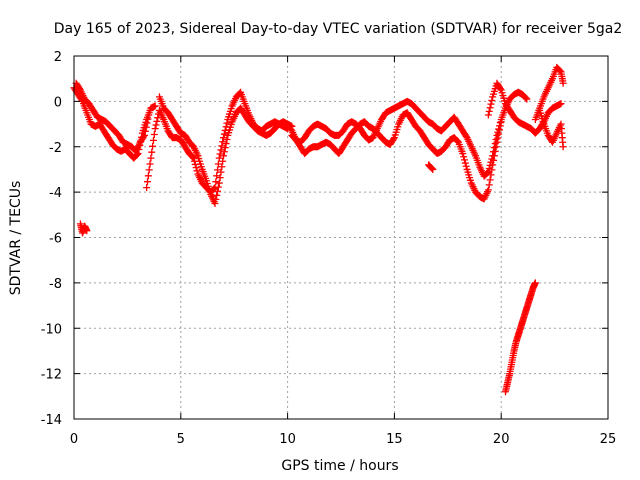  What do you see at coordinates (74, 439) in the screenshot?
I see `x-tick-label: 0` at bounding box center [74, 439].